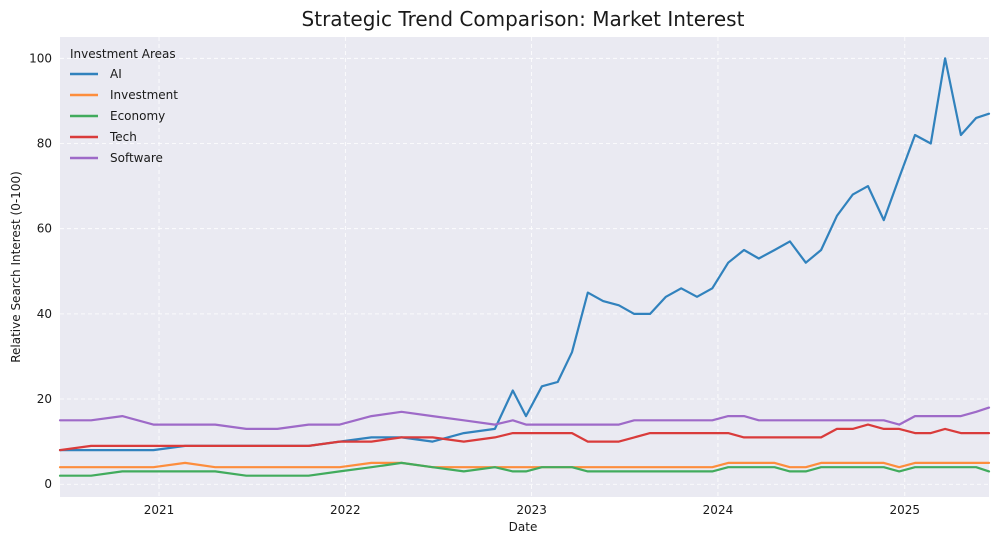  I want to click on legend-label-tech: Tech, so click(123, 137).